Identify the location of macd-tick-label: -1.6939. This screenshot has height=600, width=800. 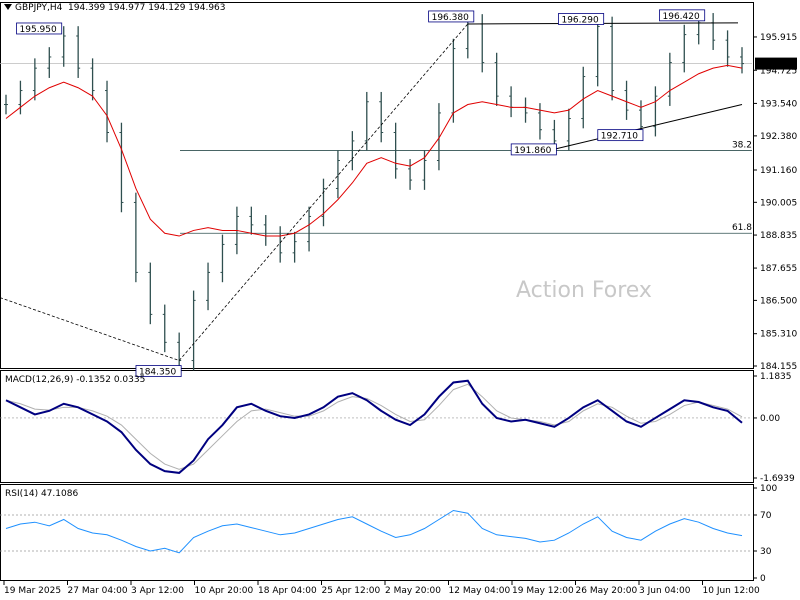
(777, 479).